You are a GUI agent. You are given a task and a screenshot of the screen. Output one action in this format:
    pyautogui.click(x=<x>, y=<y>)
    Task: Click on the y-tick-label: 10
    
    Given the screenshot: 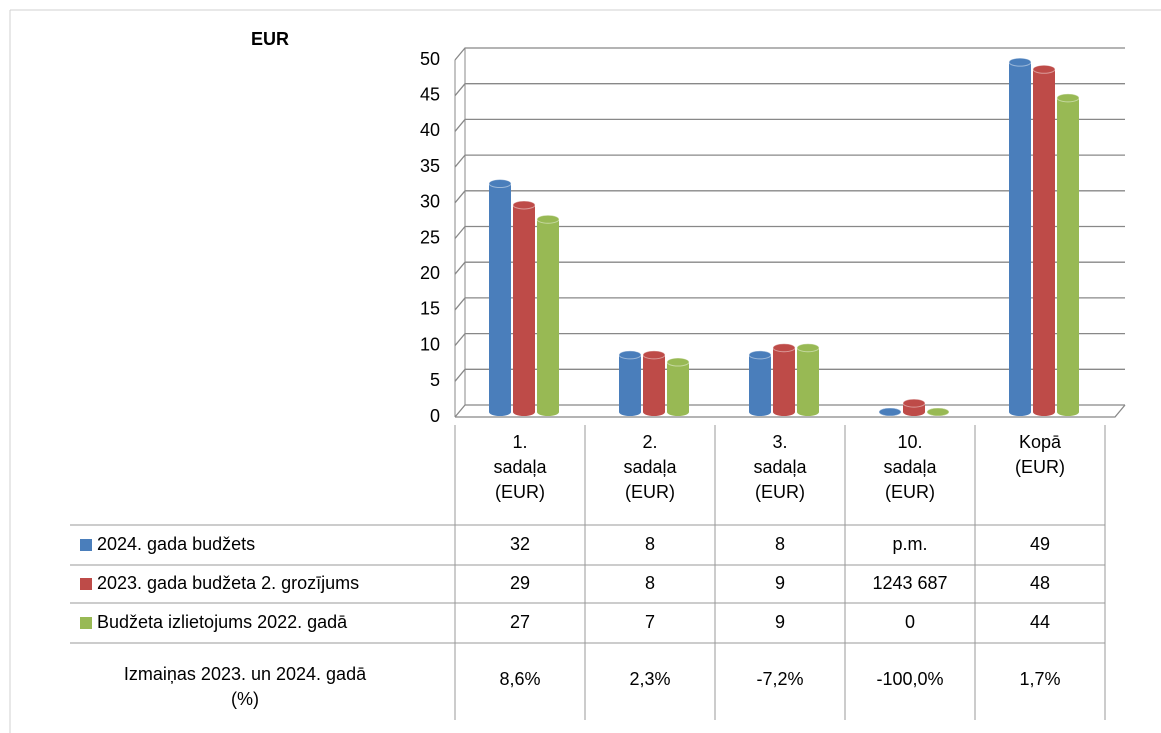 What is the action you would take?
    pyautogui.click(x=430, y=344)
    